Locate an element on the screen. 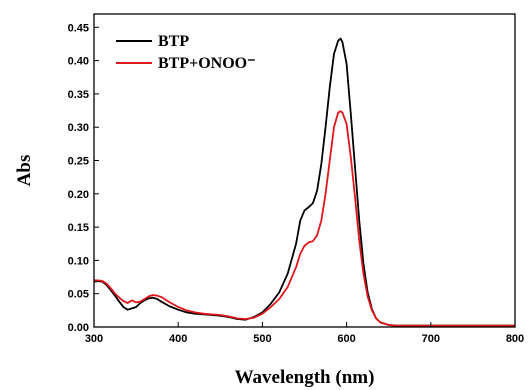  y-tick-label: 0.25 is located at coordinates (78, 162).